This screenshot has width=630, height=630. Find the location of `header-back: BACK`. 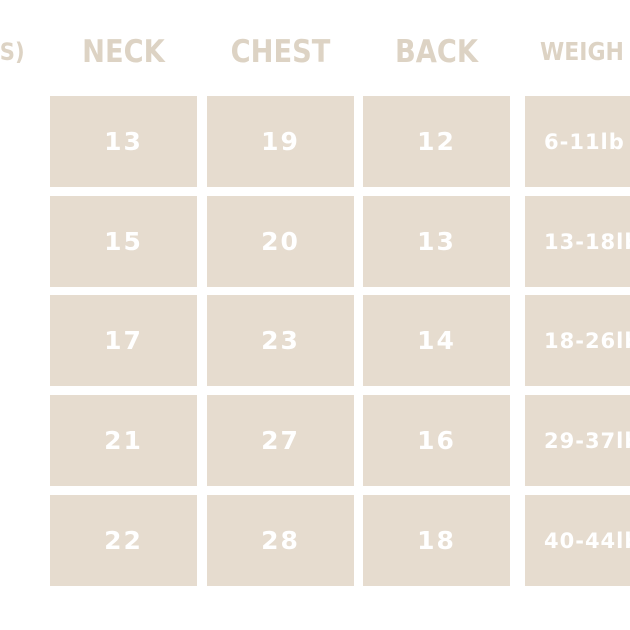

header-back: BACK is located at coordinates (436, 52).